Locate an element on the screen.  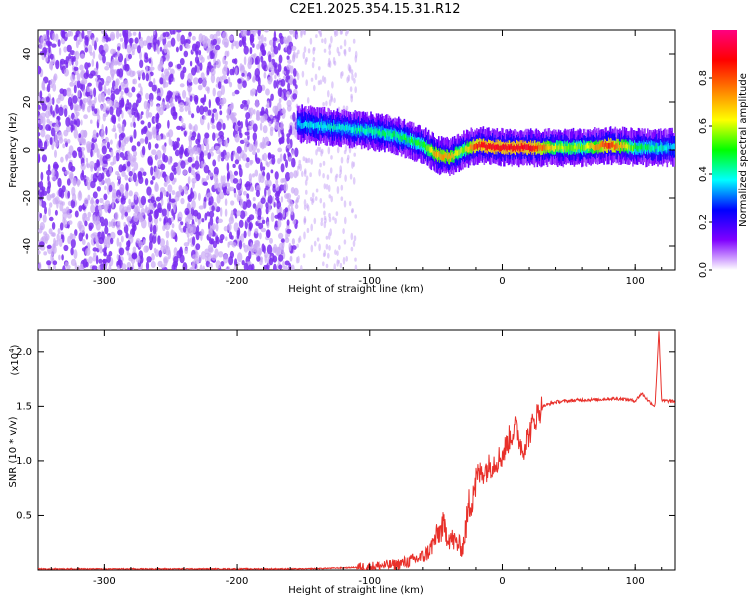
snr-x-tick-label: -300 is located at coordinates (104, 581).